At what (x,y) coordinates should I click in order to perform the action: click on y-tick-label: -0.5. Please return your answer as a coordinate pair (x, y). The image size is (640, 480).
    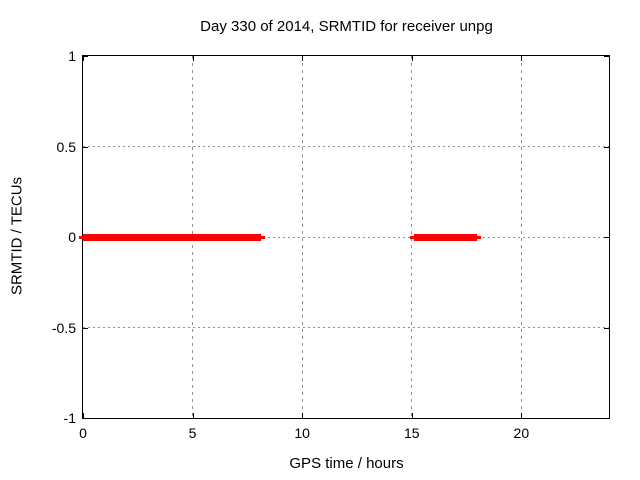
    Looking at the image, I should click on (63, 327).